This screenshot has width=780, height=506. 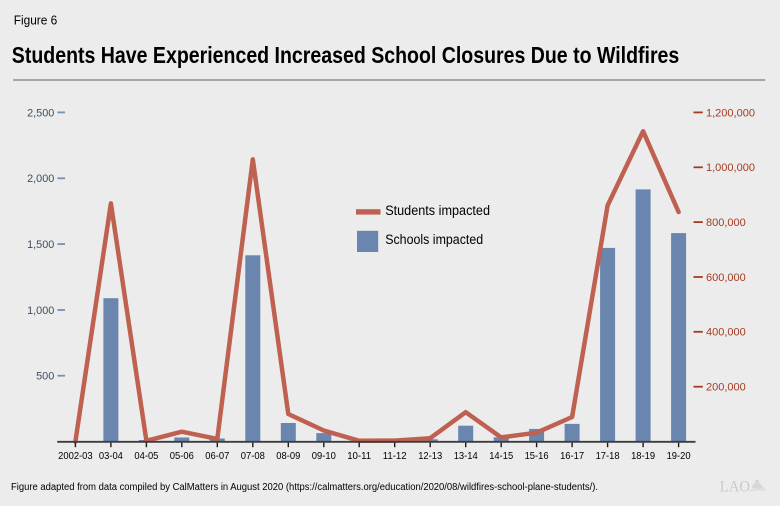 I want to click on svg-text: 1,200,000, so click(x=730, y=113).